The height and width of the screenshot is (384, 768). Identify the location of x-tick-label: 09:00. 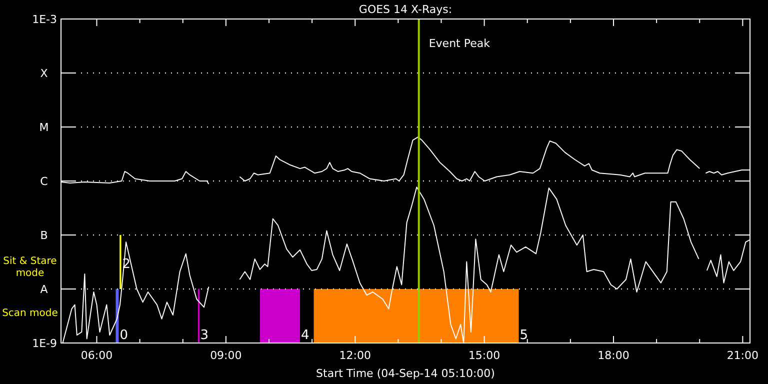
(226, 355).